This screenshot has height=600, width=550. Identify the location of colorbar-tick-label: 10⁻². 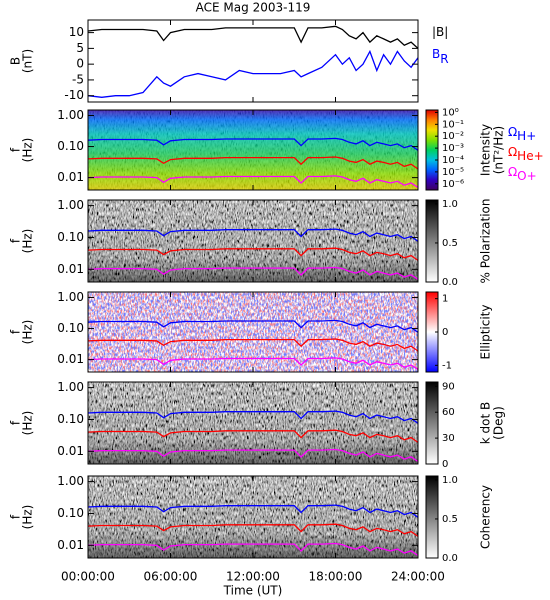
(453, 136).